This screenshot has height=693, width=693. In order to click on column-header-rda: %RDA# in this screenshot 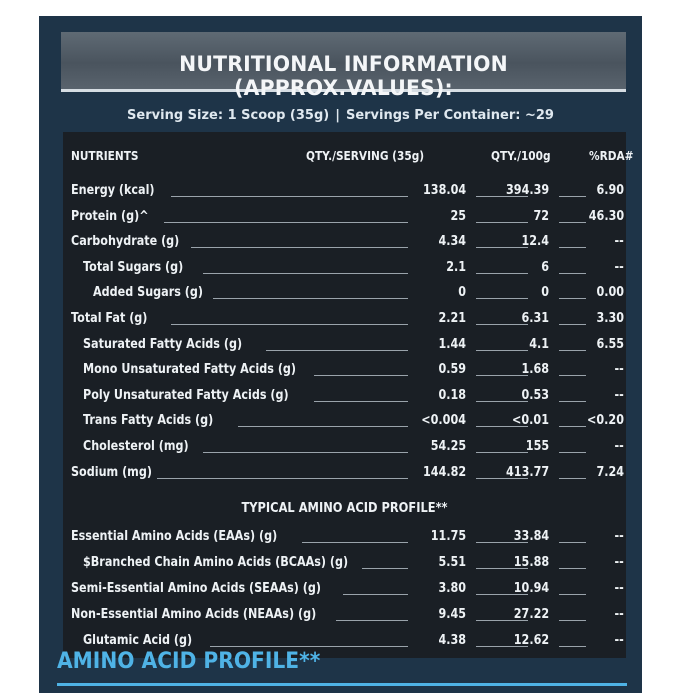, I will do `click(611, 156)`.